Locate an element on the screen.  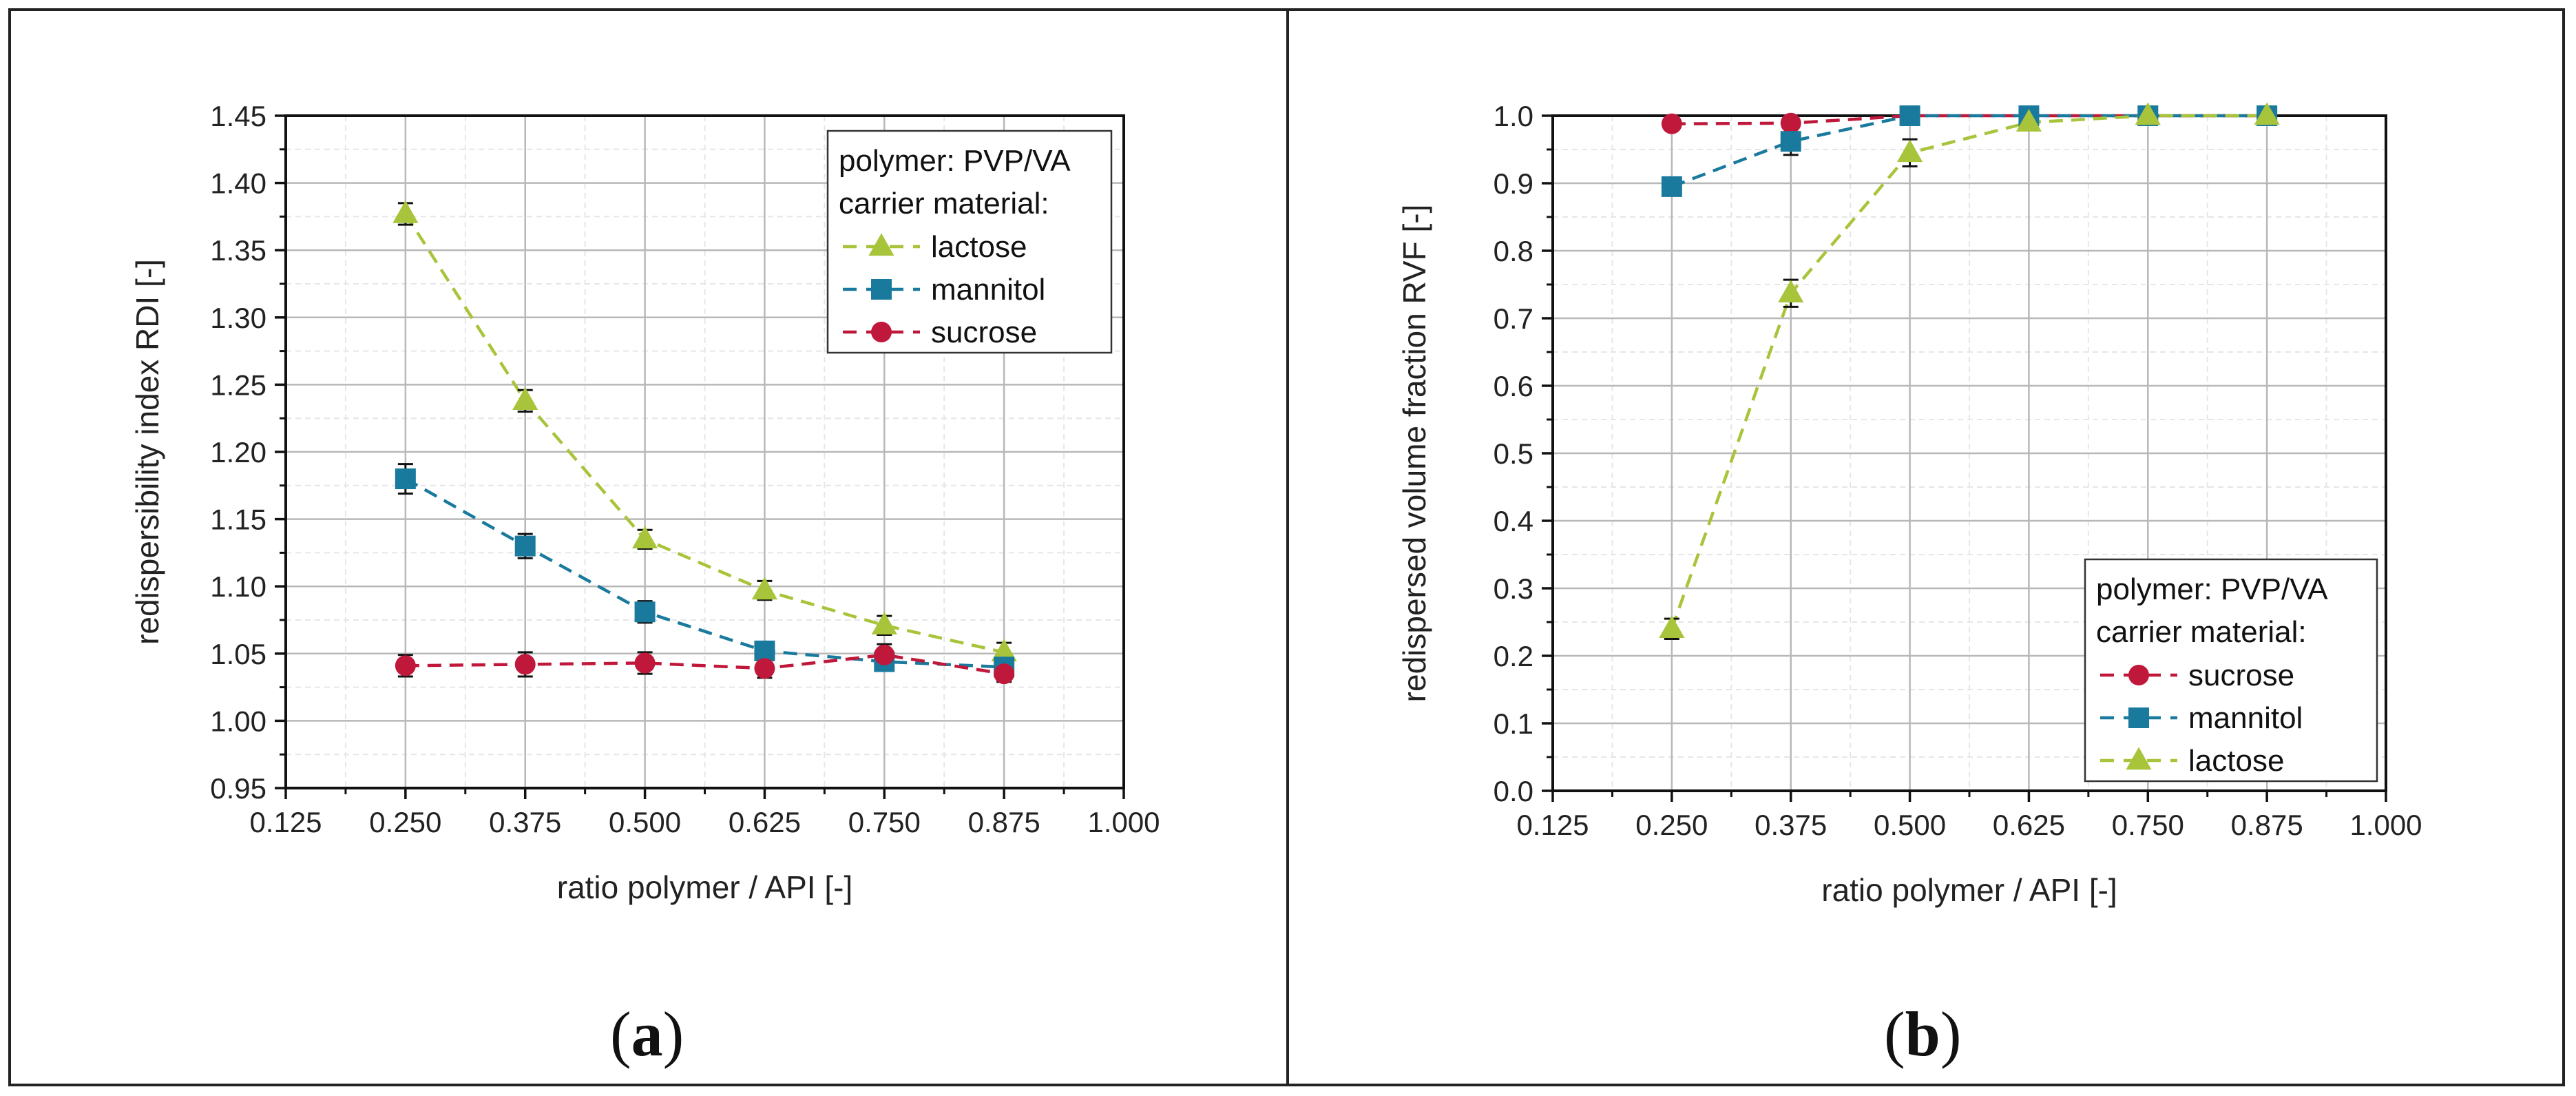
series-sucrose is located at coordinates (705, 664).